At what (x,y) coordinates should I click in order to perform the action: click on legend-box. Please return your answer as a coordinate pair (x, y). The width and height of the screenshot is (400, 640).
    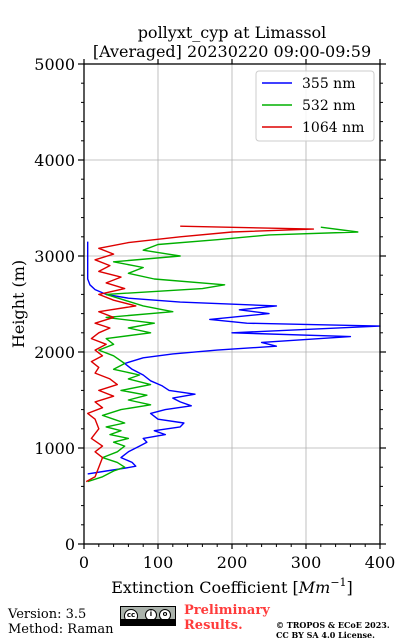
    Looking at the image, I should click on (315, 106).